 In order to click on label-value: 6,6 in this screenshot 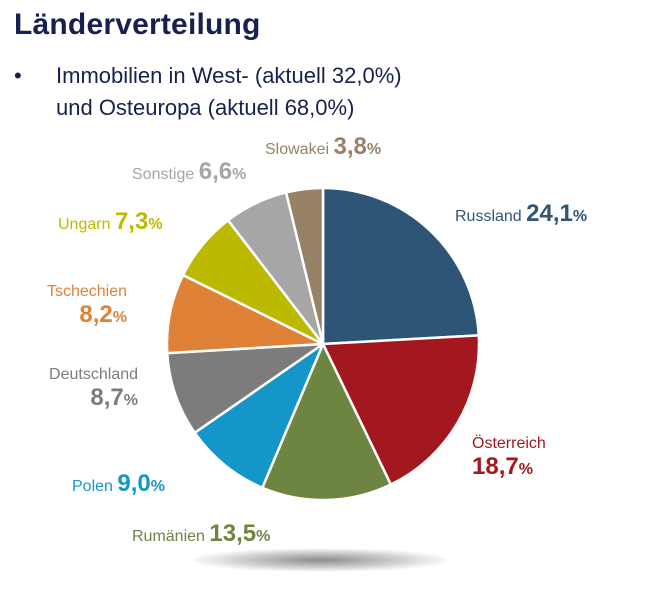, I will do `click(215, 171)`.